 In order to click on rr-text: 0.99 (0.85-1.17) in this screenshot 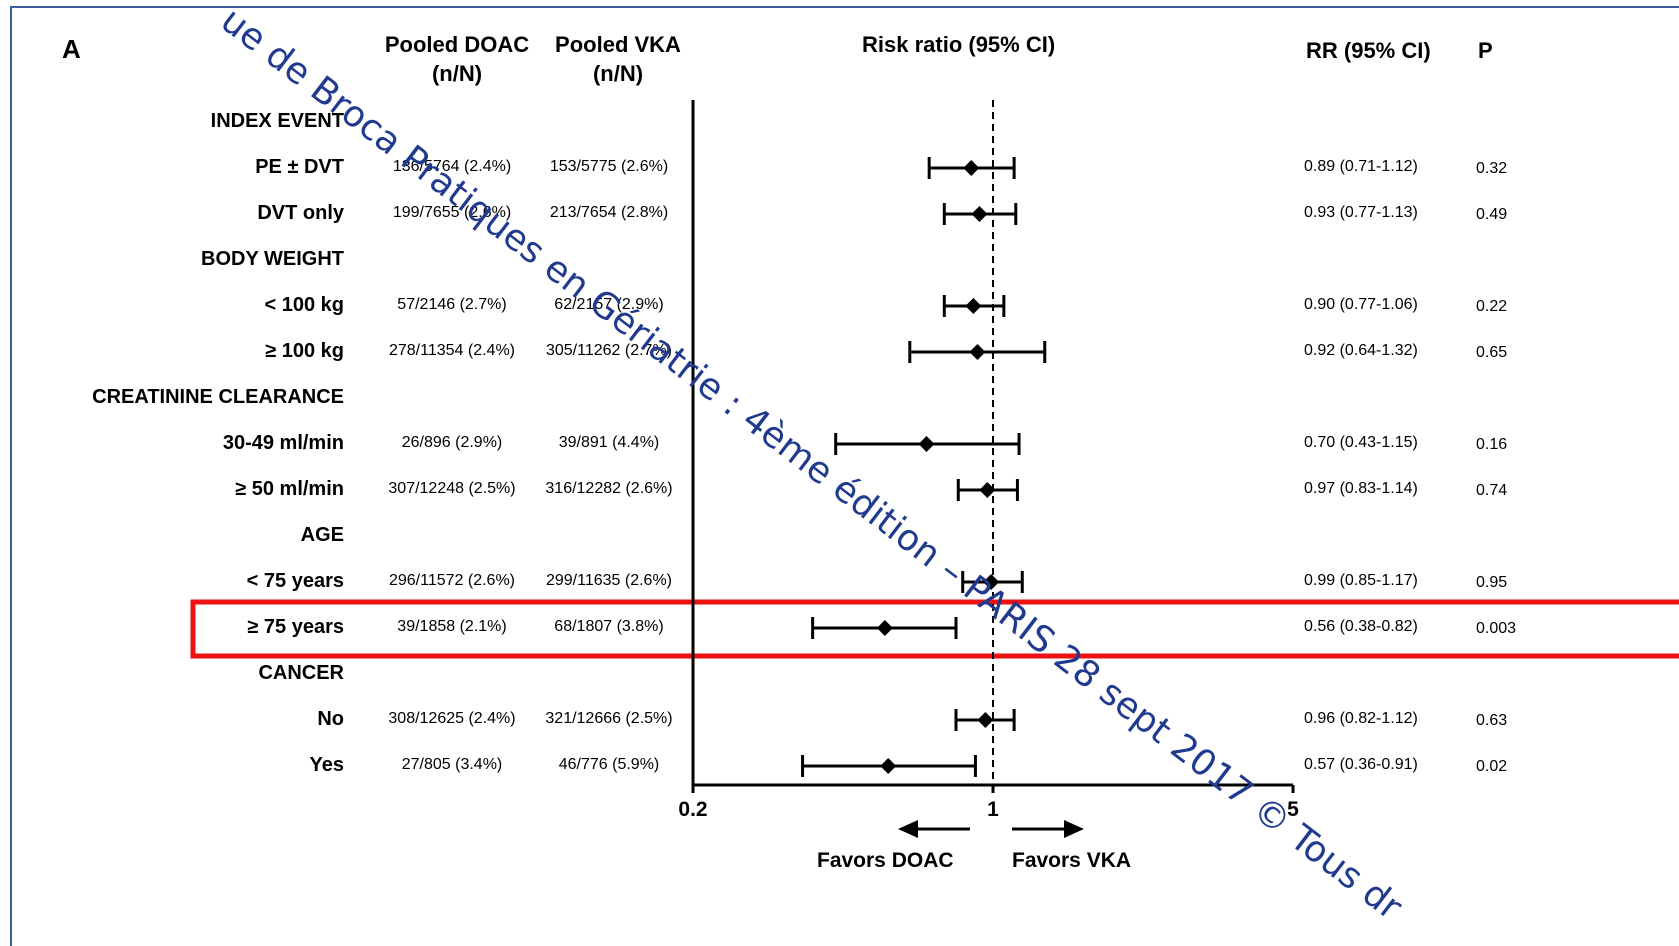, I will do `click(1361, 580)`.